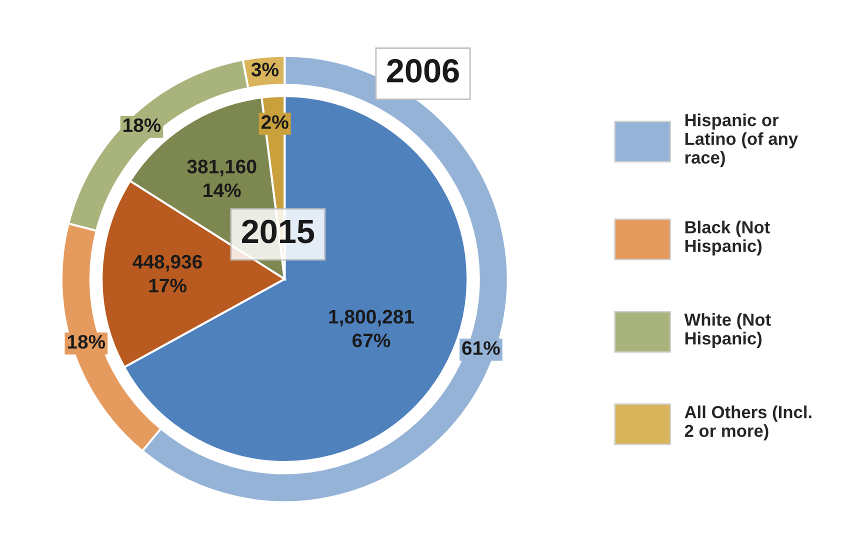  Describe the element at coordinates (167, 273) in the screenshot. I see `data-label: 448,936 17%` at that location.